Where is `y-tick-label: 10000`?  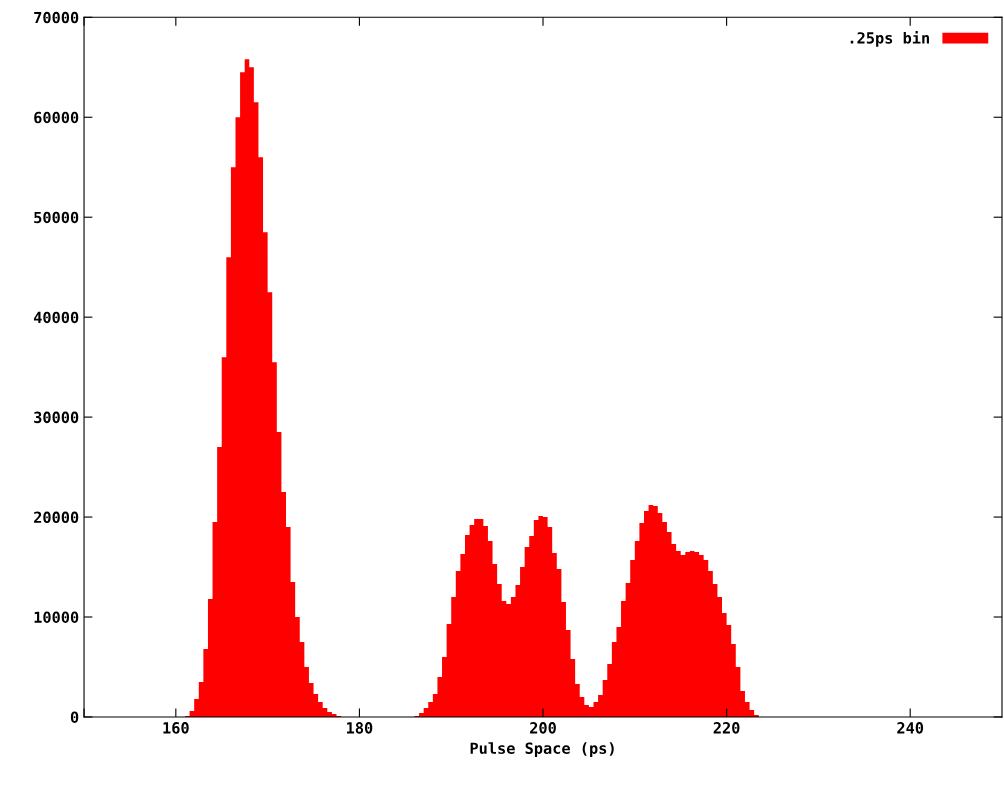
y-tick-label: 10000 is located at coordinates (56, 617).